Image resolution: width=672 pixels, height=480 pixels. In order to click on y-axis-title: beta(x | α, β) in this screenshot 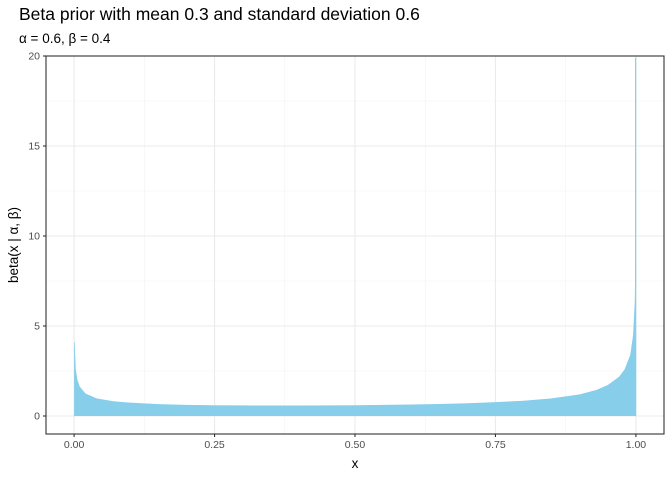, I will do `click(13, 245)`.